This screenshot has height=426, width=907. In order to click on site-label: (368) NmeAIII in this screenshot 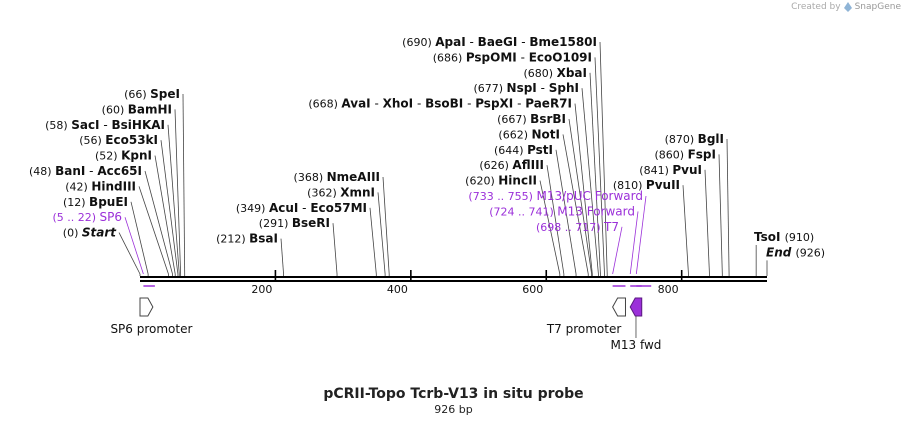, I will do `click(337, 177)`.